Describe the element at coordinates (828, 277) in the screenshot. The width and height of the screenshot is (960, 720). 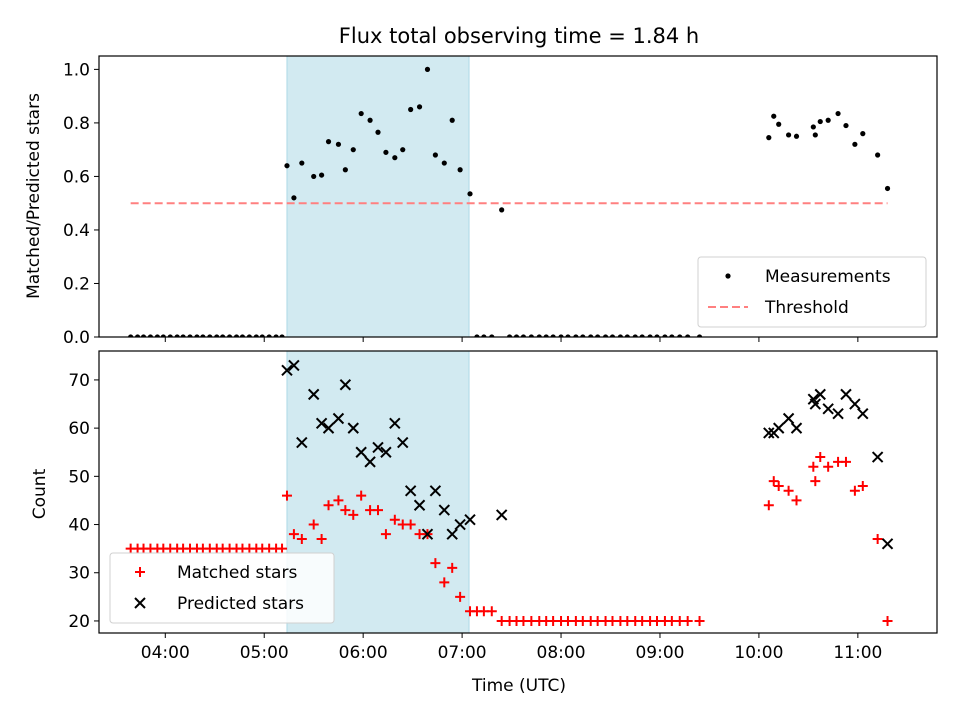
I see `top-legend-label: Measurements` at that location.